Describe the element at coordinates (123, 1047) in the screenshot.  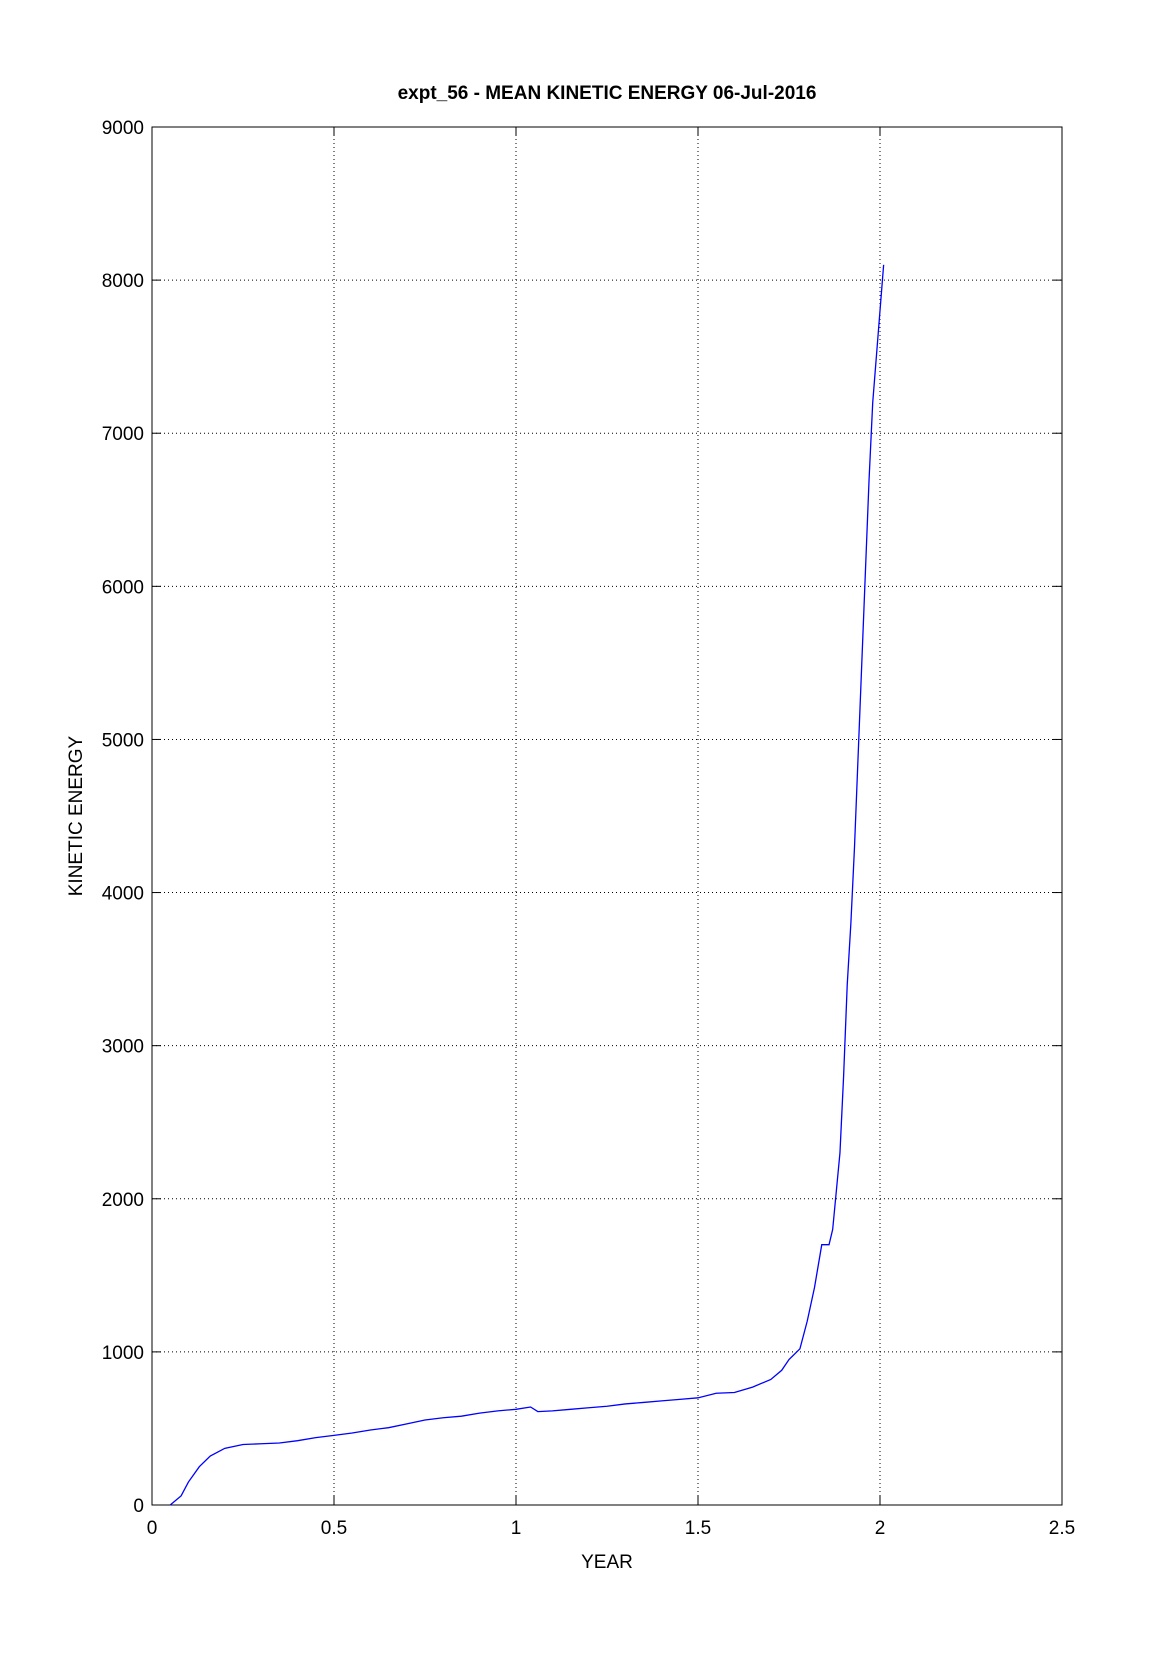
I see `y-tick-label: 3000` at that location.